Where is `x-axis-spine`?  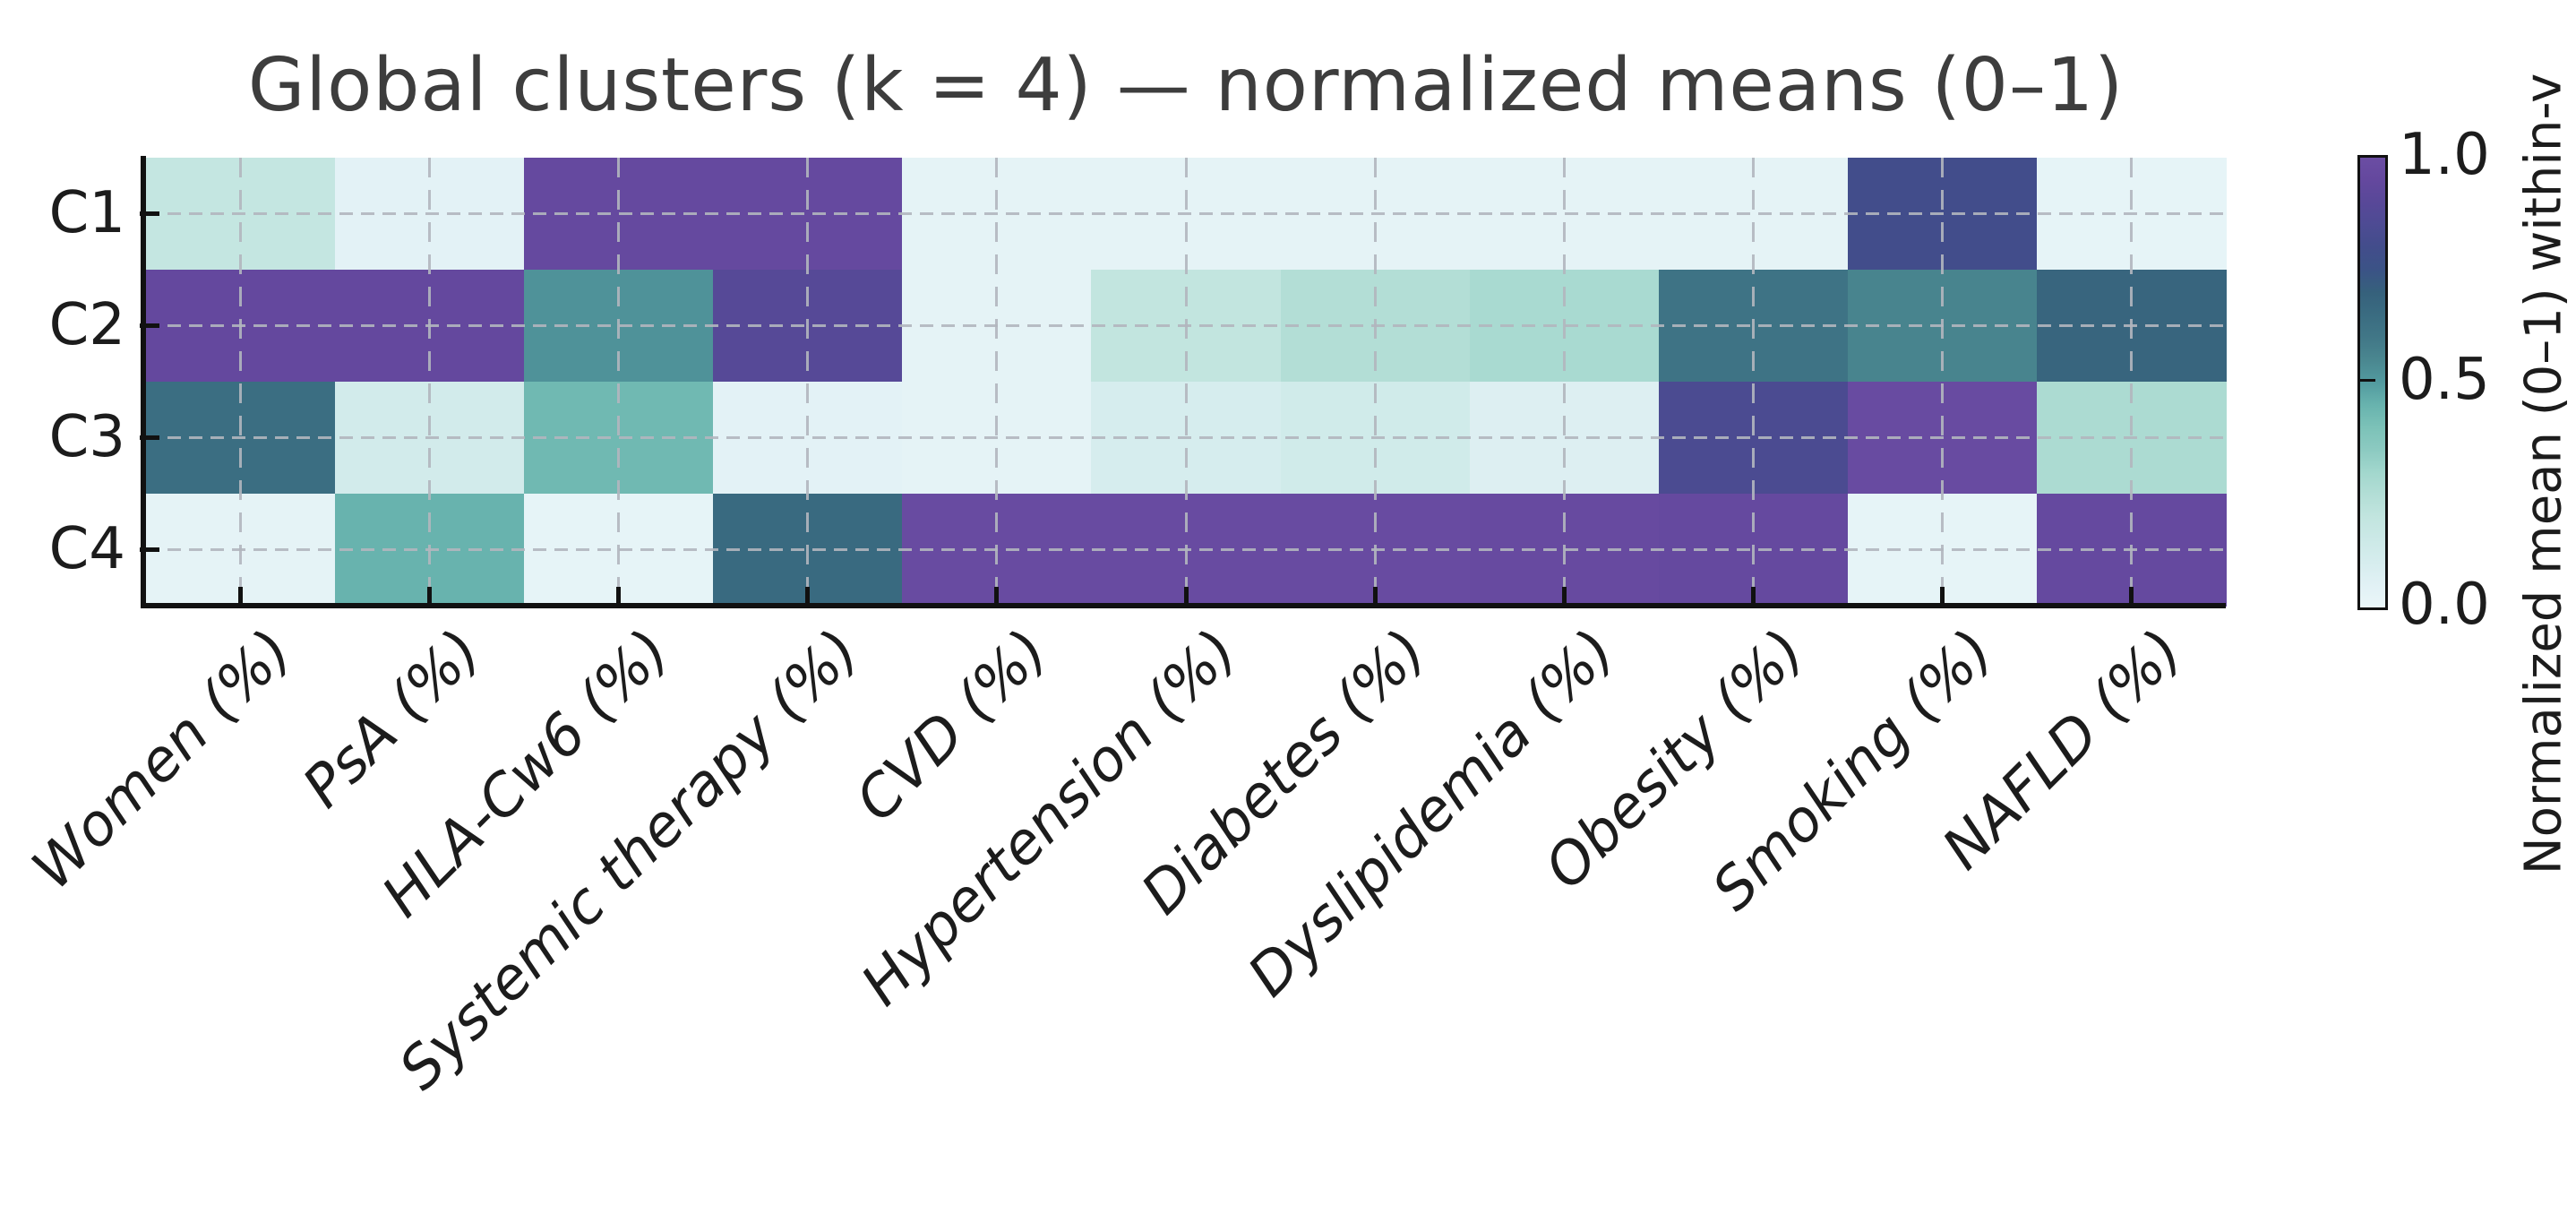 x-axis-spine is located at coordinates (1183, 605).